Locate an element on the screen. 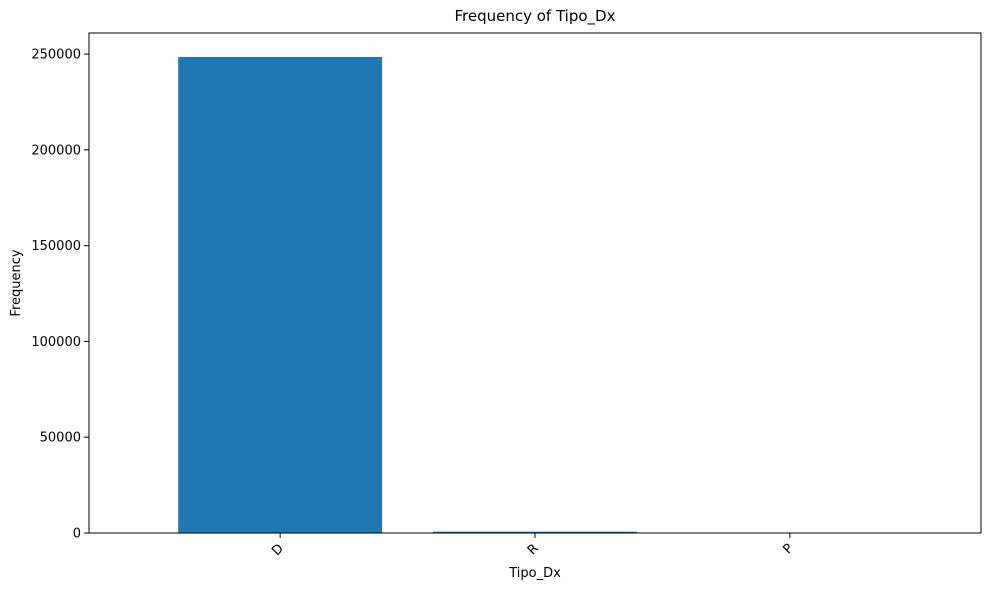 This screenshot has height=590, width=989. chart-title: Frequency of Tipo_Dx is located at coordinates (535, 16).